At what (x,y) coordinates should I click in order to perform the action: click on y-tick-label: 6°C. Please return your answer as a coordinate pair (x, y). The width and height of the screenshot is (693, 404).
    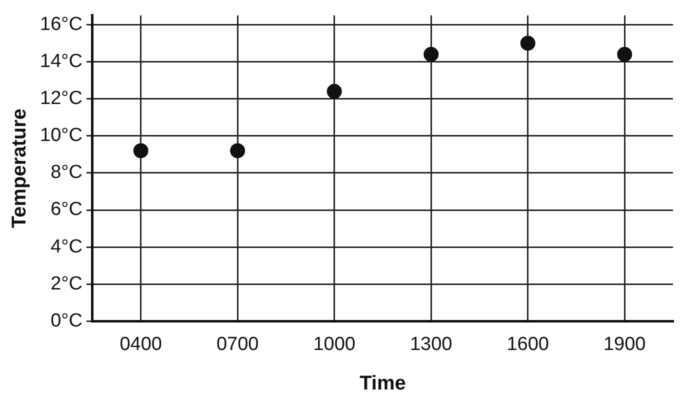
    Looking at the image, I should click on (66, 209).